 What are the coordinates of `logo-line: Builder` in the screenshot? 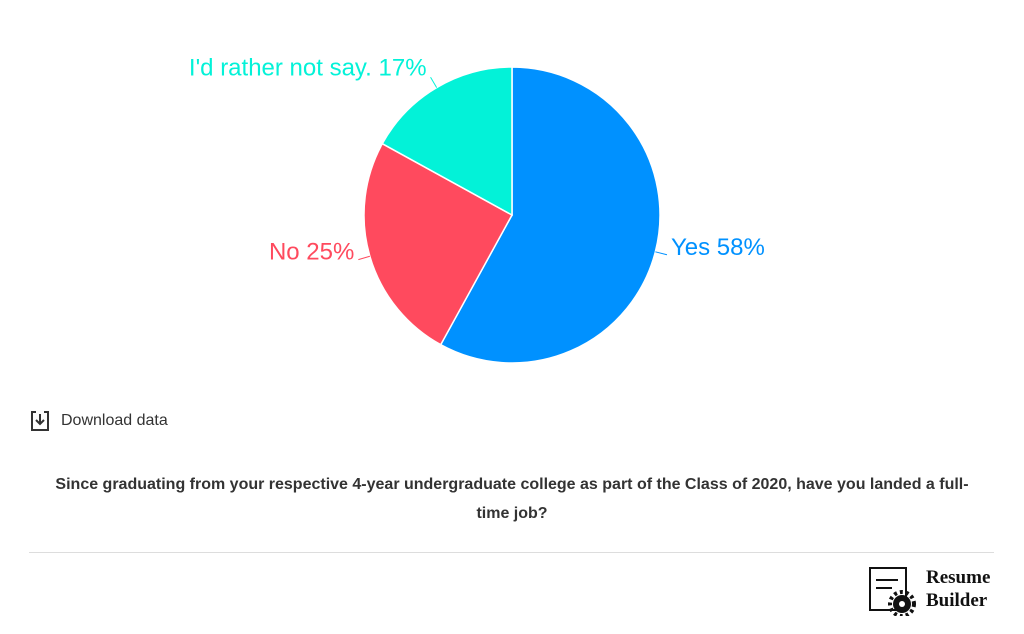 It's located at (957, 600).